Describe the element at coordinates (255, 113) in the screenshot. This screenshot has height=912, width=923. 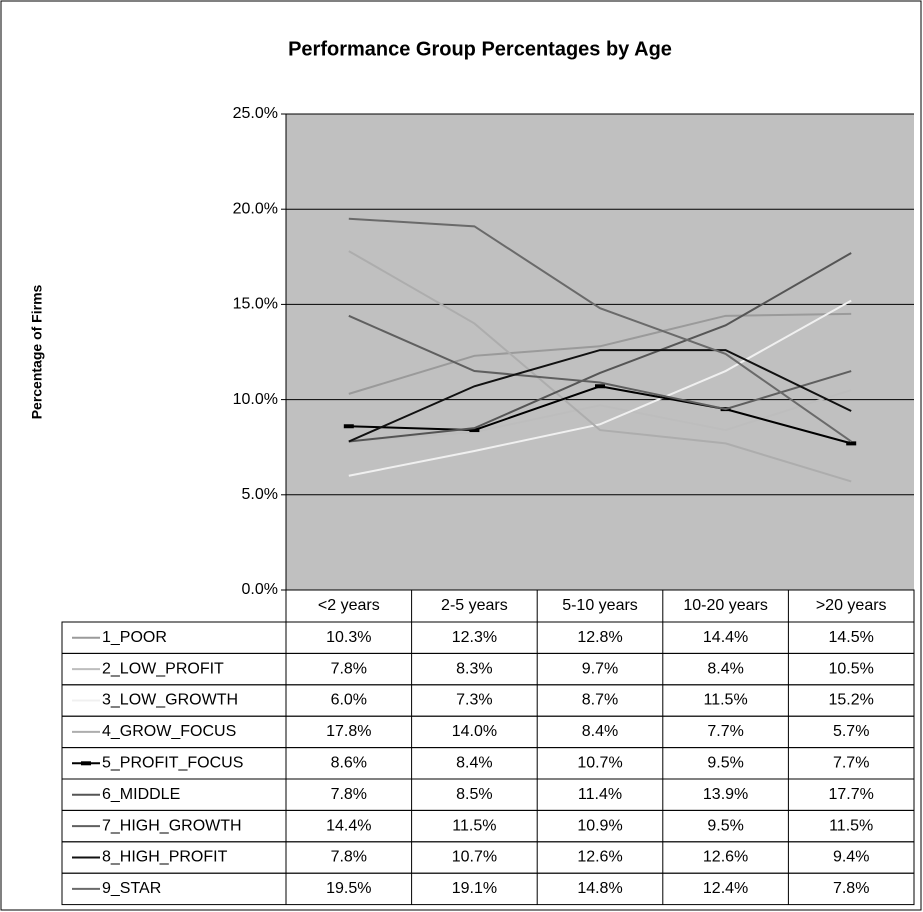
I see `y-tick-label: 25.0%` at that location.